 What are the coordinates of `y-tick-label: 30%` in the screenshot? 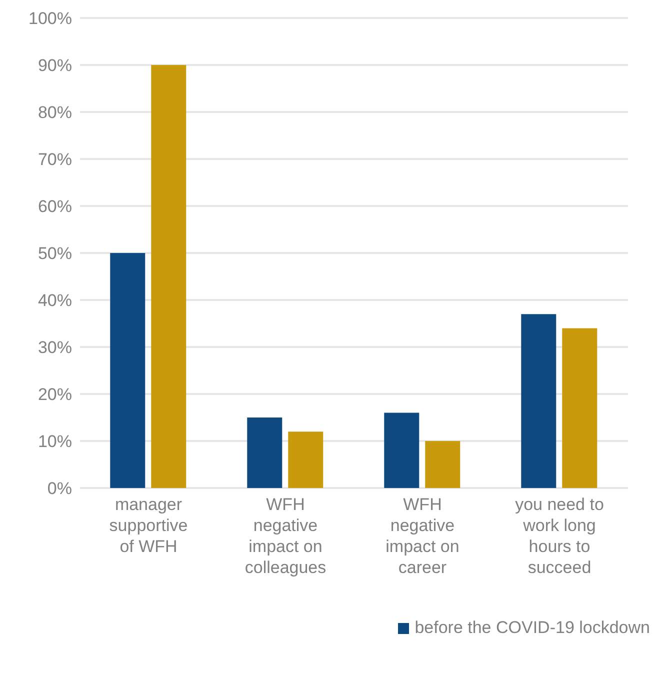 It's located at (55, 348).